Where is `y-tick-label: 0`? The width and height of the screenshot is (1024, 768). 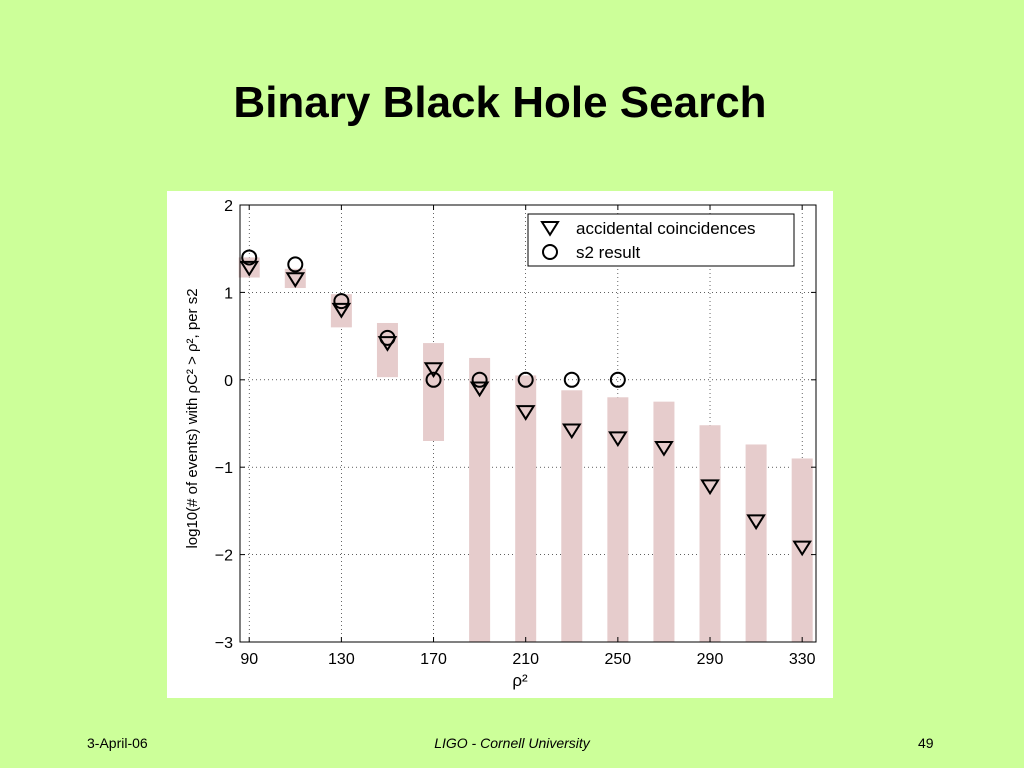
y-tick-label: 0 is located at coordinates (228, 381).